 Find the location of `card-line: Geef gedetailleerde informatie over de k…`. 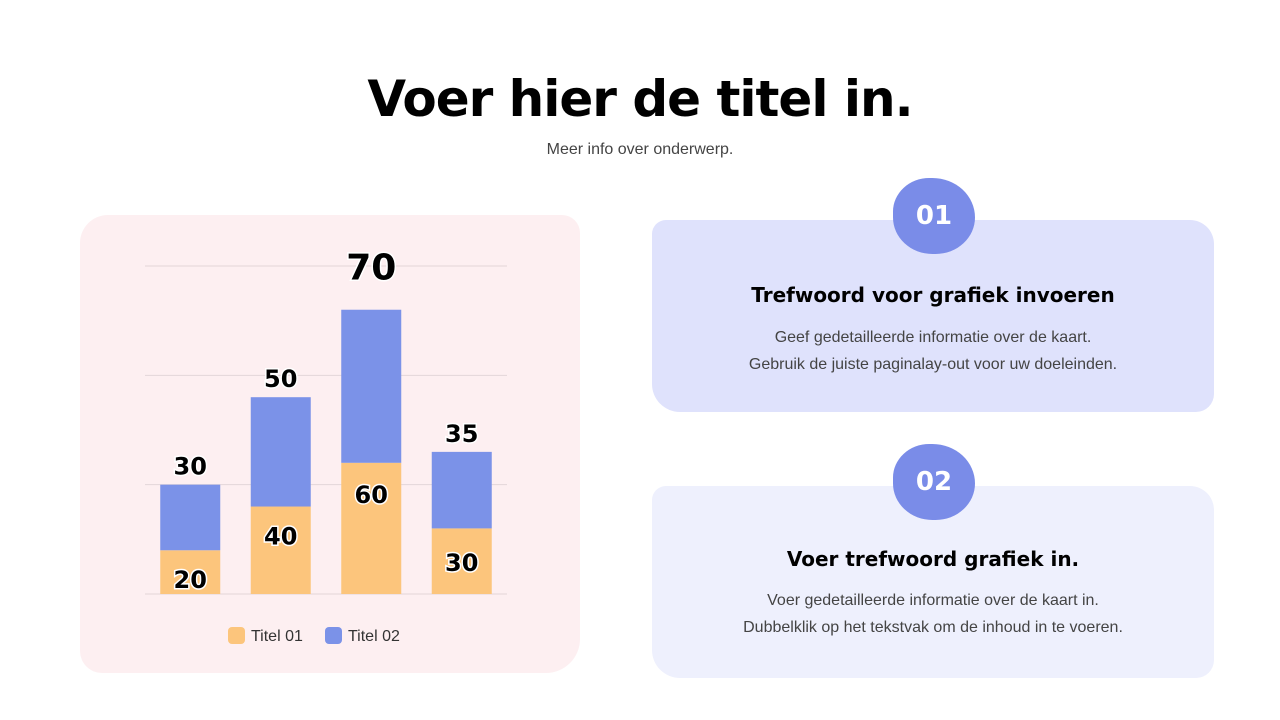

card-line: Geef gedetailleerde informatie over de k… is located at coordinates (933, 337).